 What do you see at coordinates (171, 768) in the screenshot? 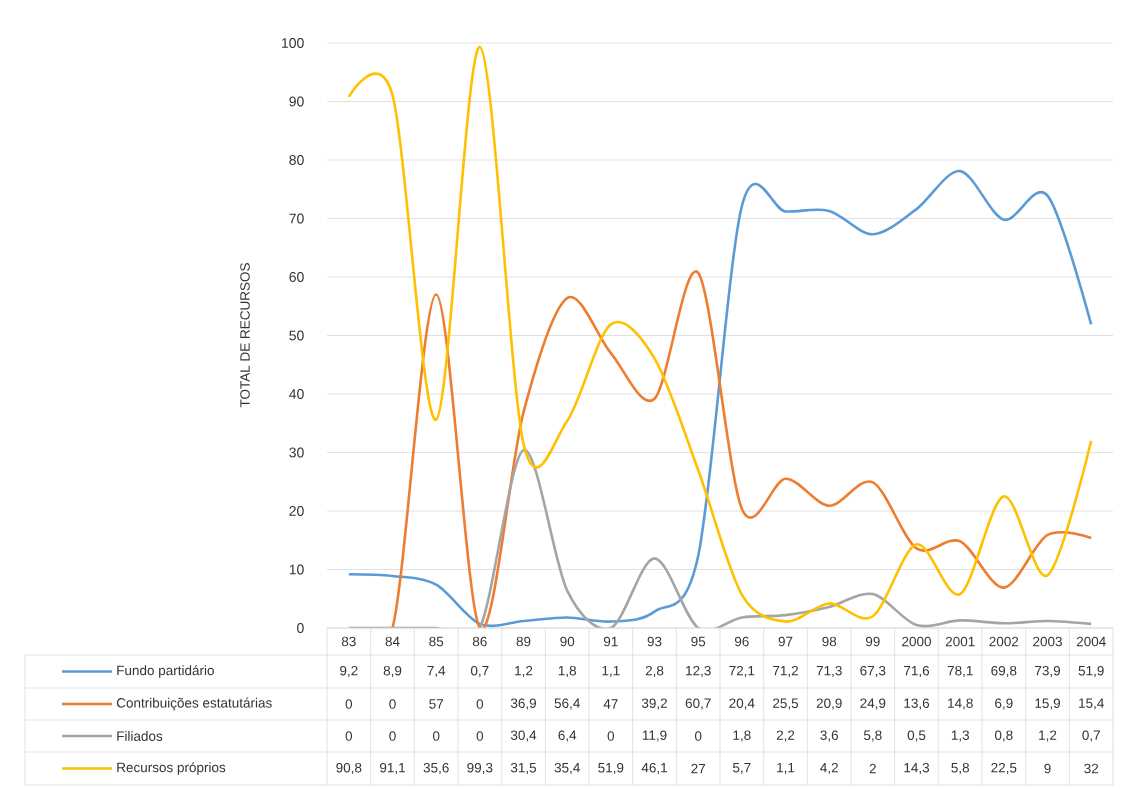
I see `legend-label: Recursos próprios` at bounding box center [171, 768].